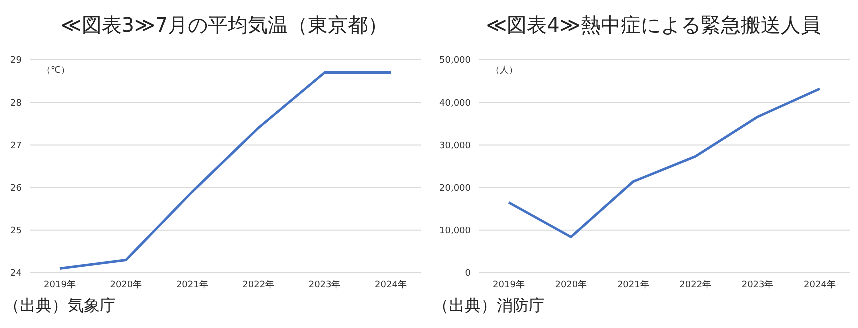 Image resolution: width=858 pixels, height=328 pixels. Describe the element at coordinates (456, 61) in the screenshot. I see `y-tick-label: 50,000` at that location.